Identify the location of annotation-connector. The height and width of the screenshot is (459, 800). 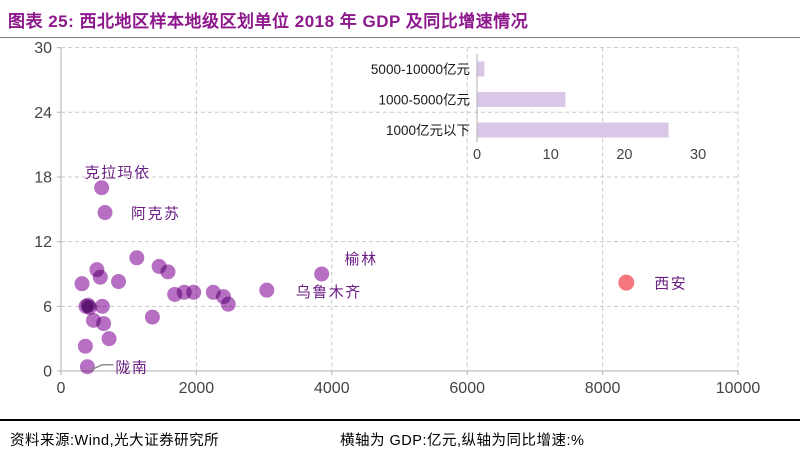
(102, 367).